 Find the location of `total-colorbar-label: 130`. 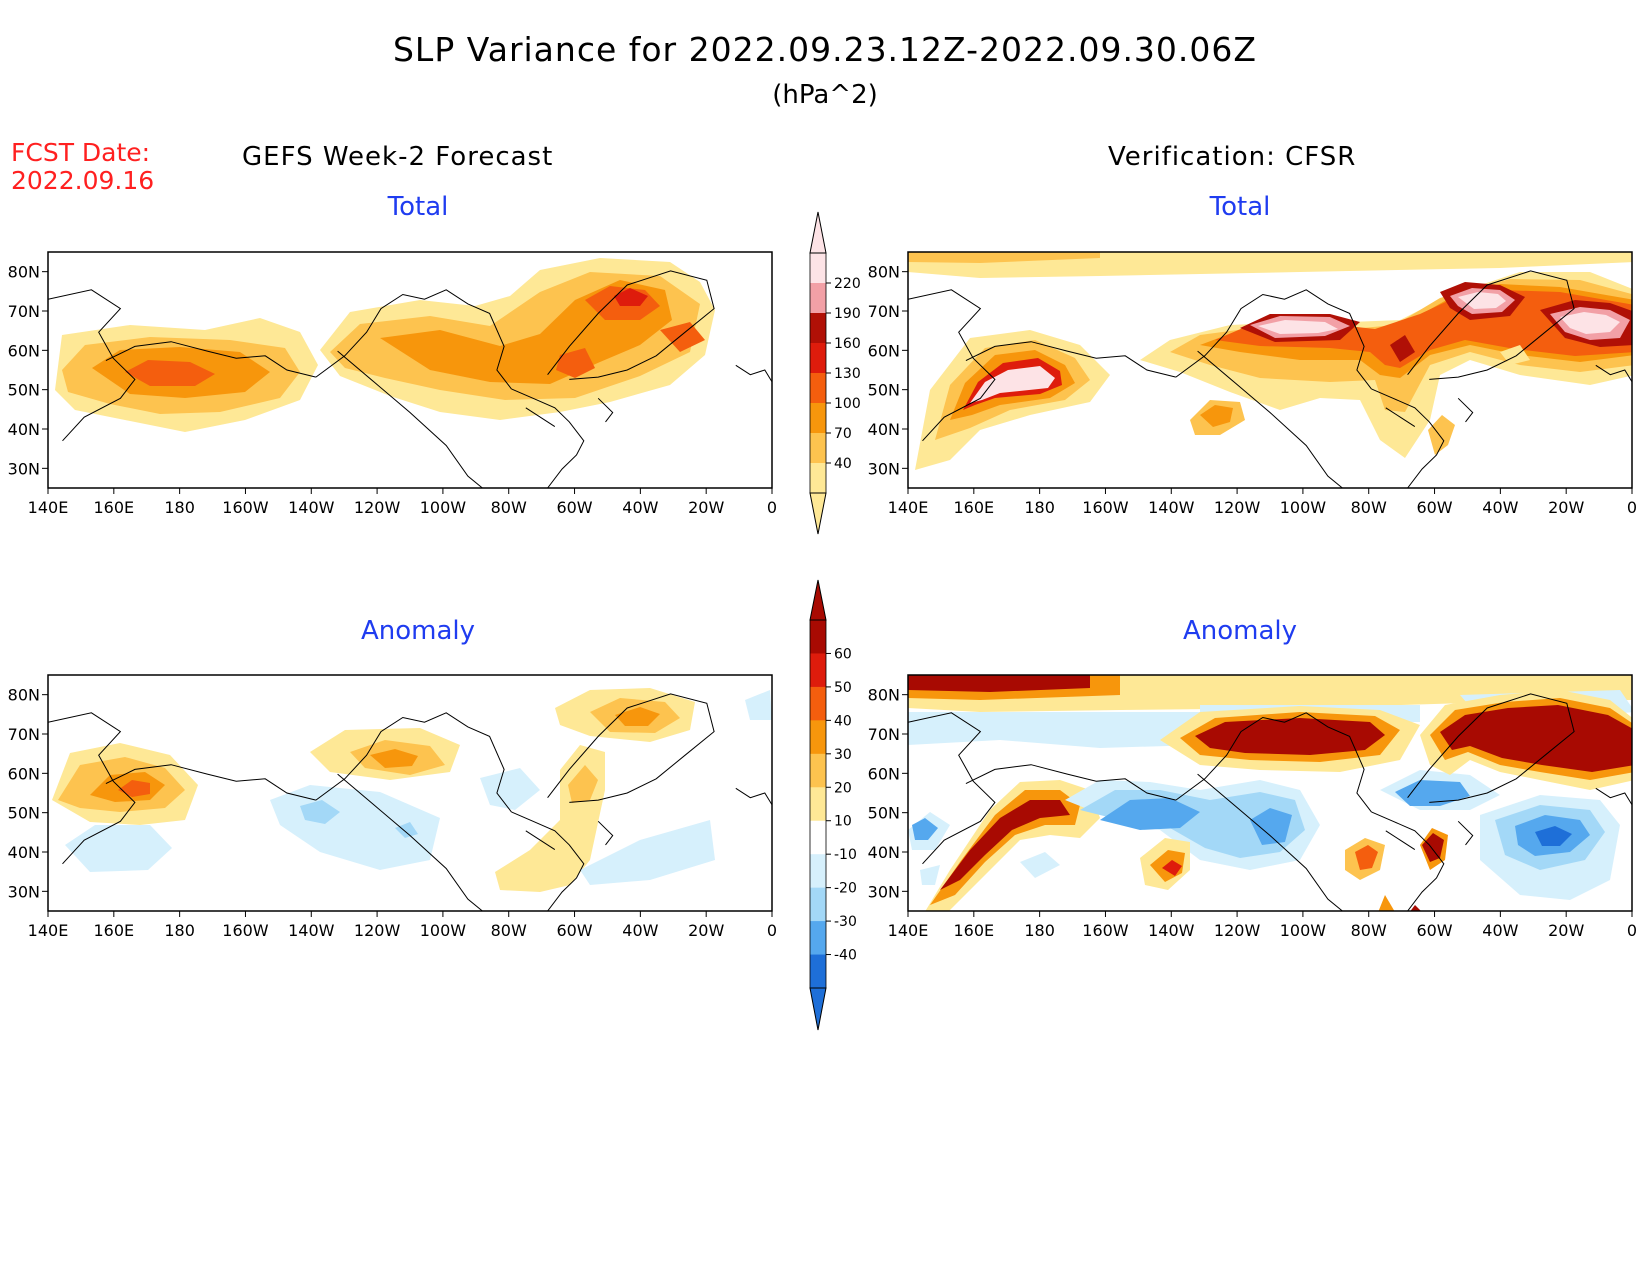

total-colorbar-label: 130 is located at coordinates (847, 374).